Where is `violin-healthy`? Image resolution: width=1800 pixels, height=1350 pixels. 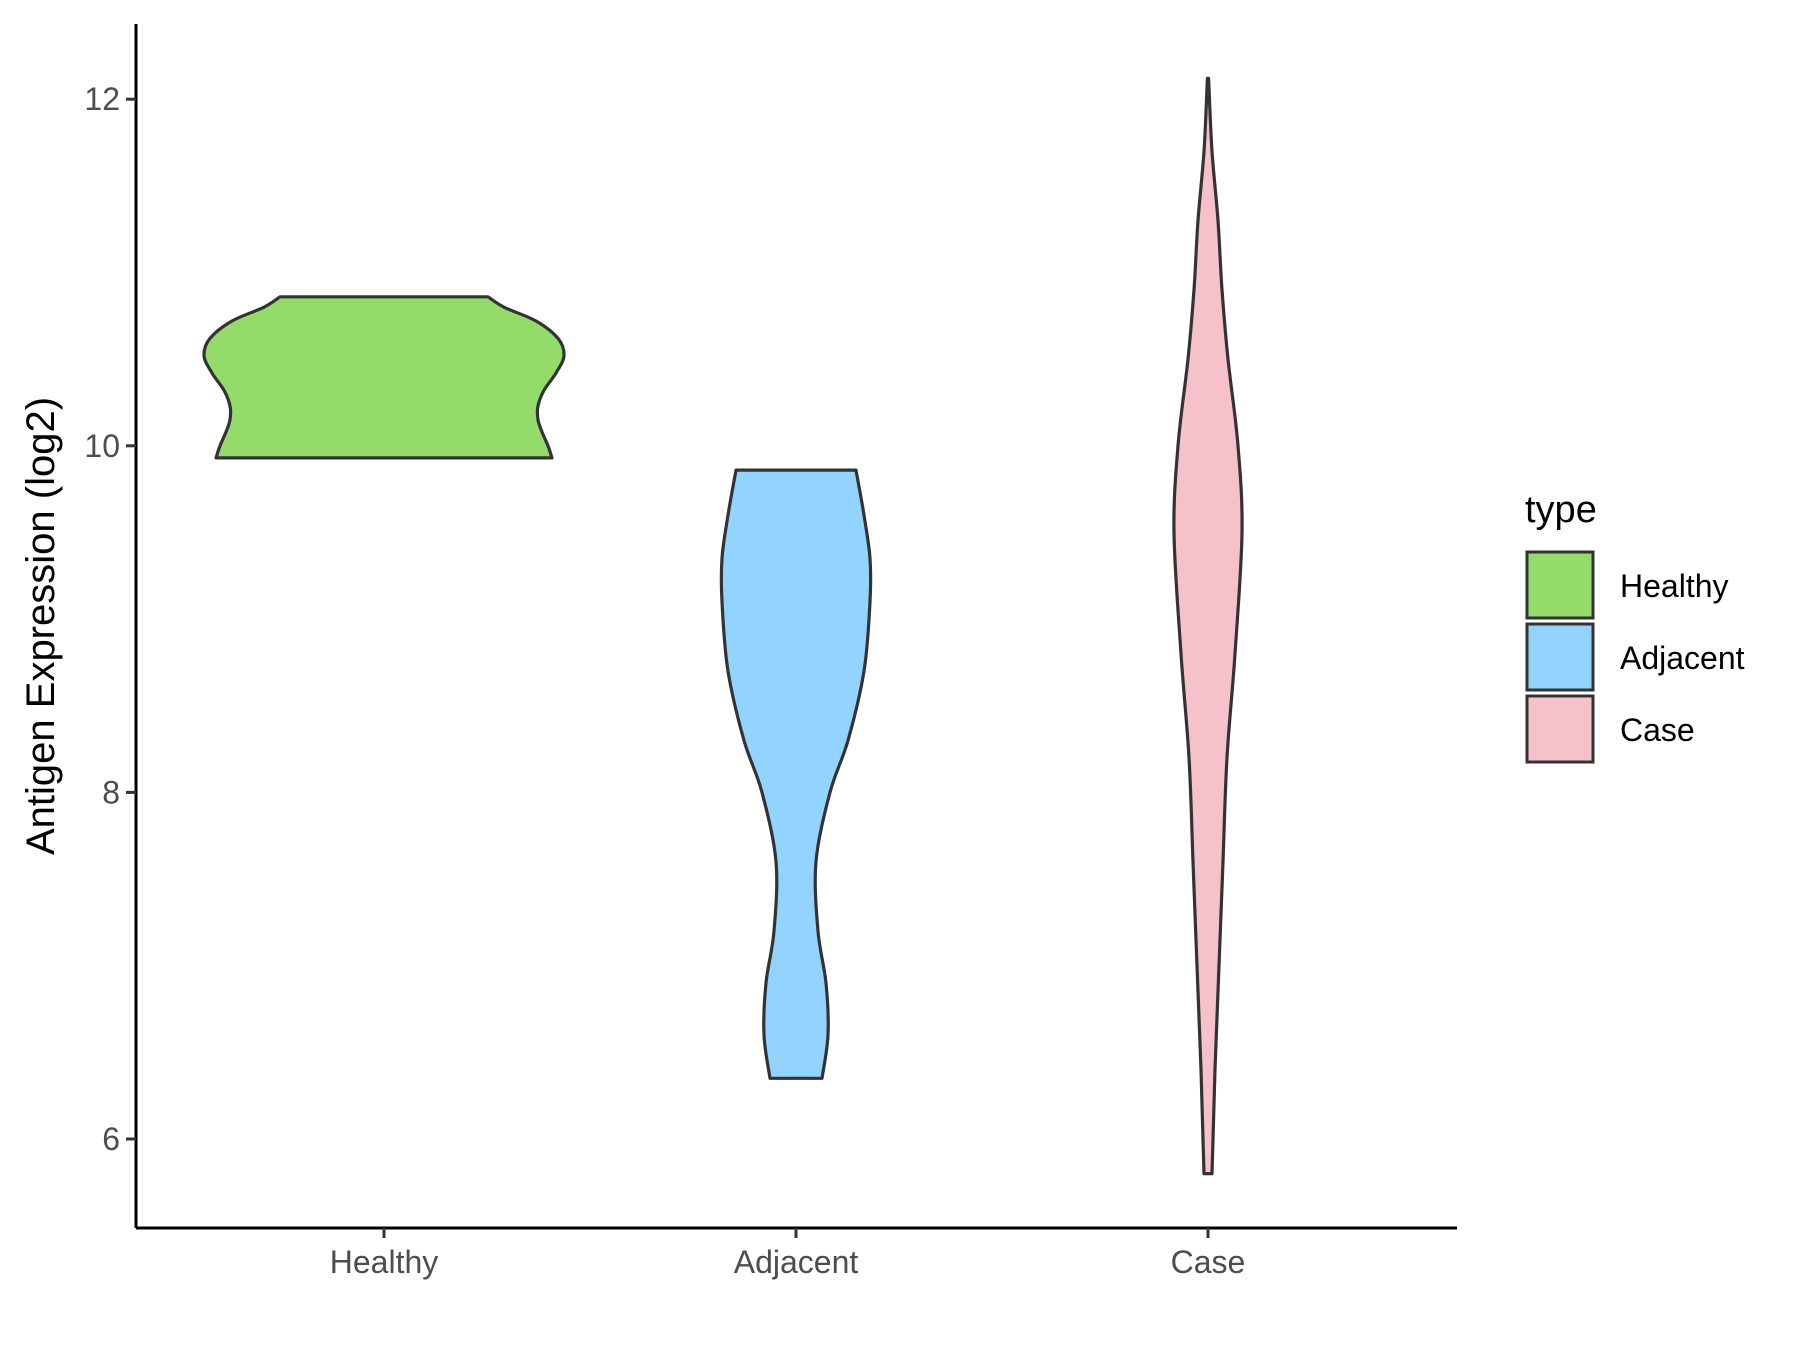
violin-healthy is located at coordinates (384, 377).